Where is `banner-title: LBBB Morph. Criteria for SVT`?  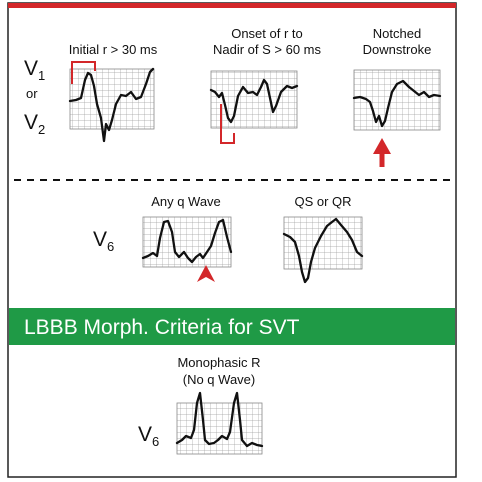
banner-title: LBBB Morph. Criteria for SVT is located at coordinates (162, 327).